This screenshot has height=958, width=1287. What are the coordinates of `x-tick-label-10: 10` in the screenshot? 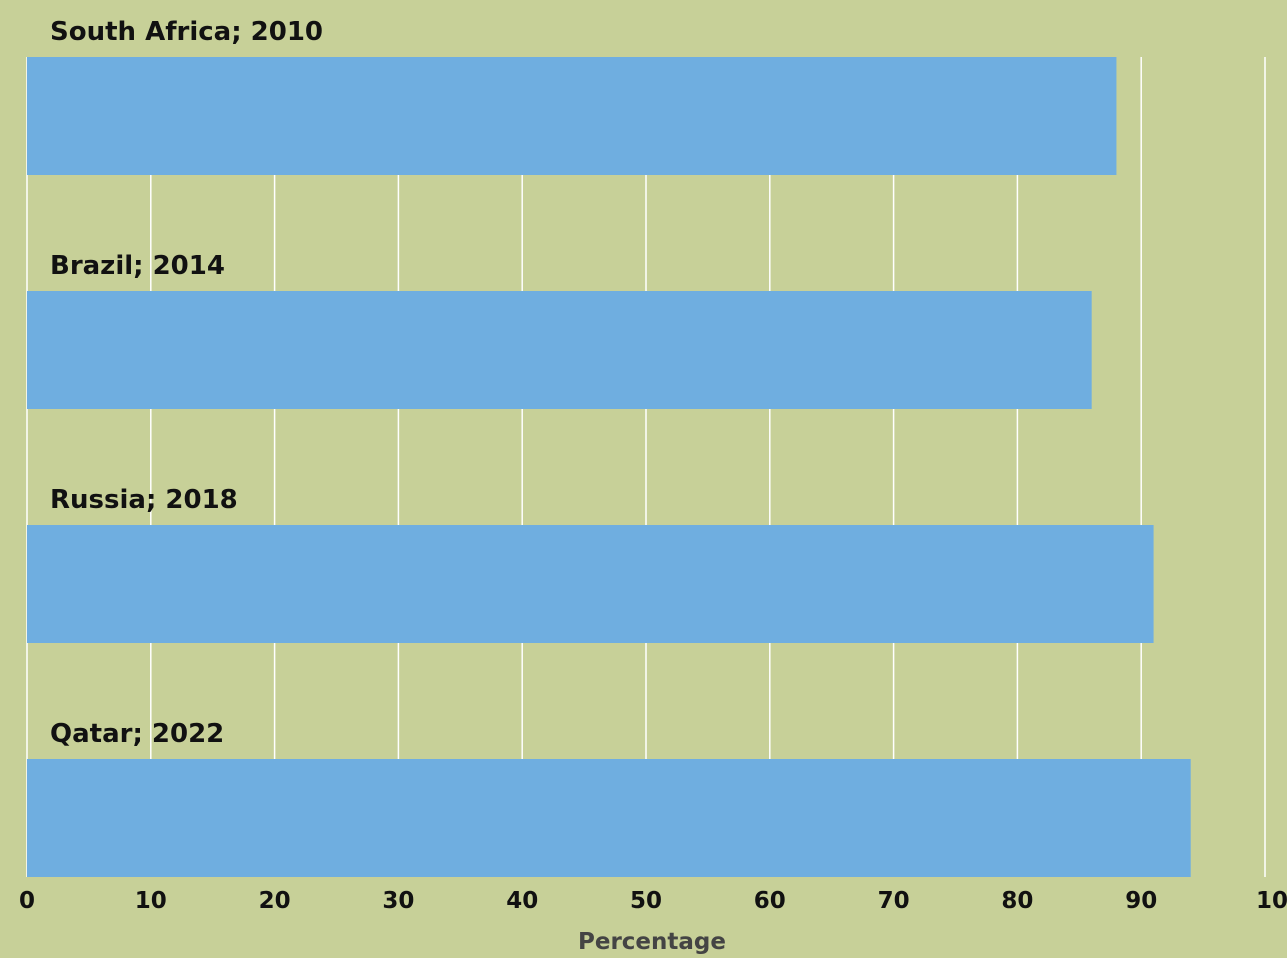 It's located at (151, 901).